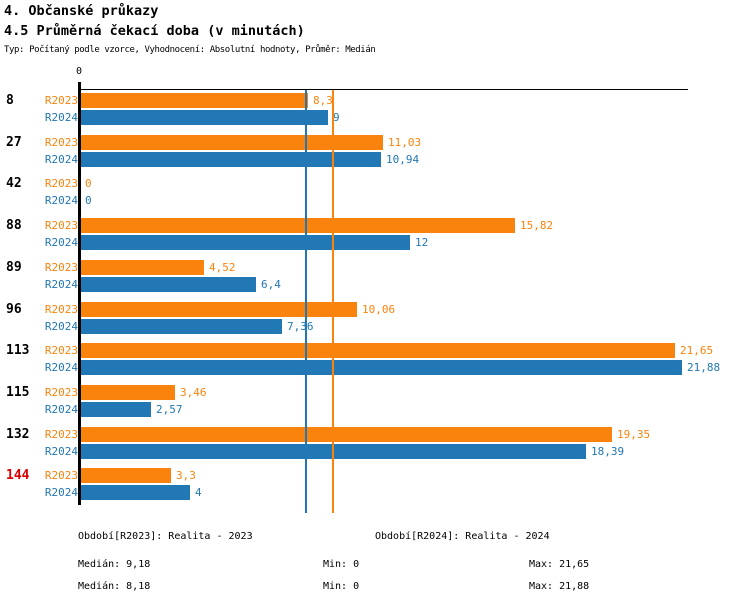 This screenshot has height=602, width=750. Describe the element at coordinates (154, 31) in the screenshot. I see `chart-title: 4.5 Průměrná čekací doba (v minutách)` at that location.